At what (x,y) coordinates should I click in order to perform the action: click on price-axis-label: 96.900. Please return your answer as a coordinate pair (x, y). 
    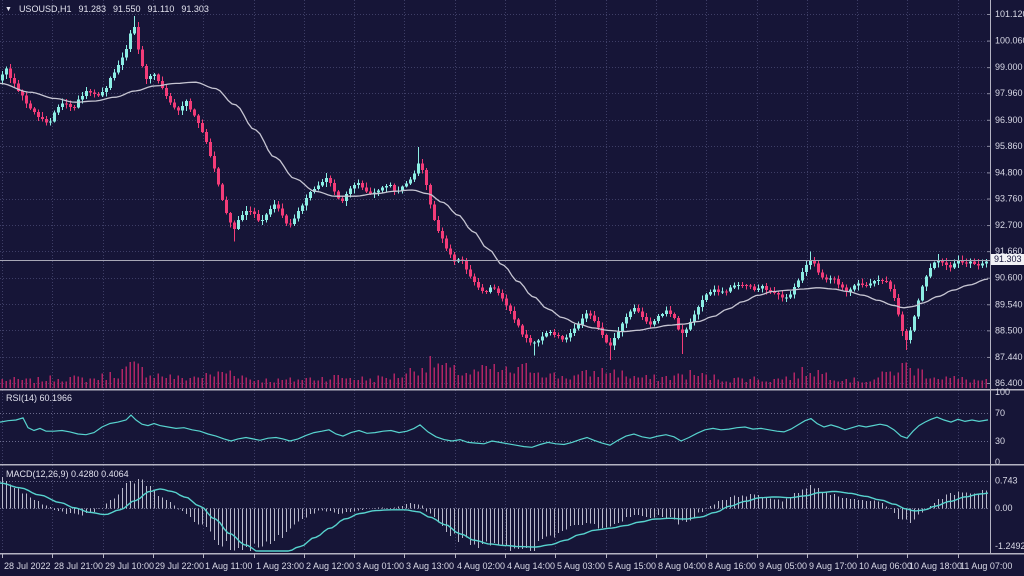
    Looking at the image, I should click on (1009, 120).